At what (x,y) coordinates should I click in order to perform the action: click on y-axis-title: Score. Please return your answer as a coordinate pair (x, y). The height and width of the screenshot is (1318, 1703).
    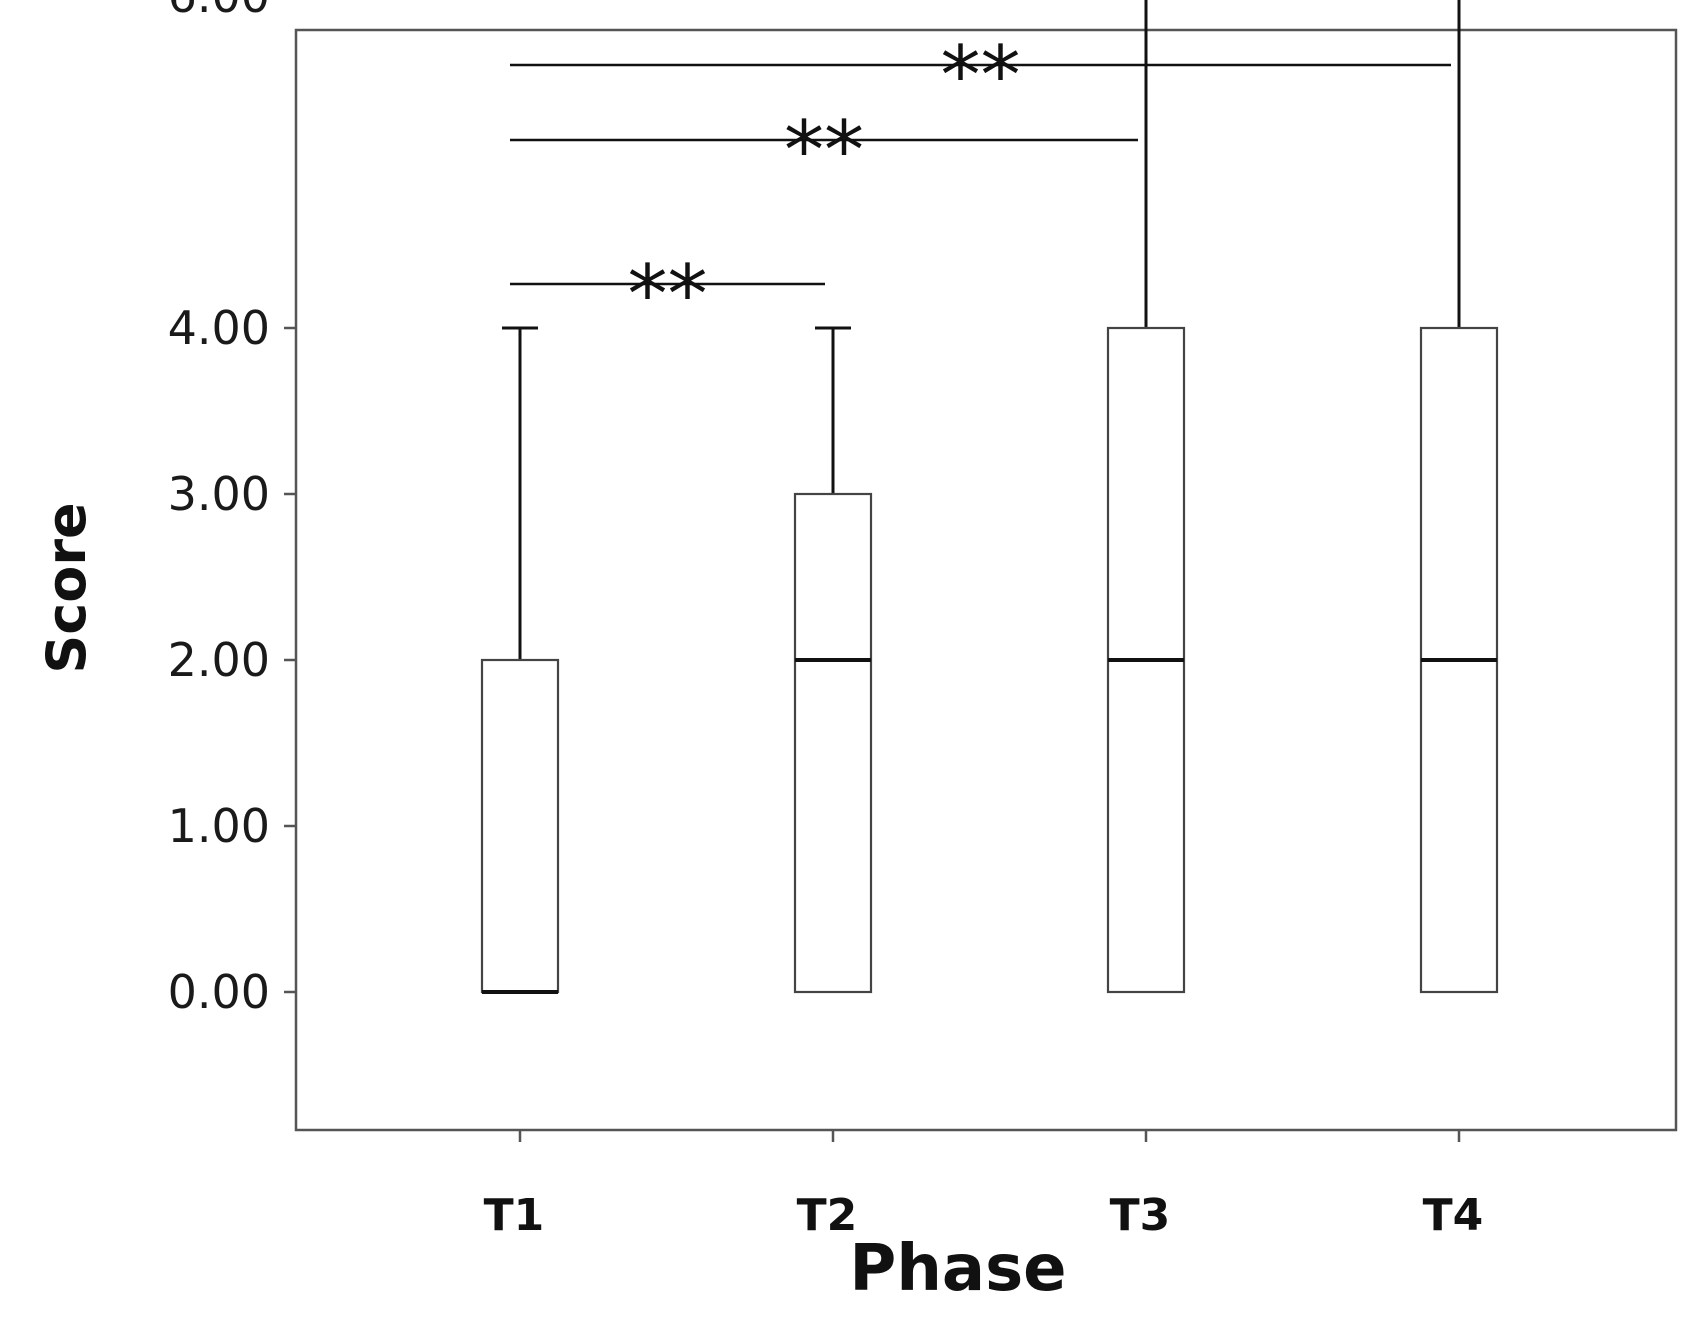
    Looking at the image, I should click on (66, 587).